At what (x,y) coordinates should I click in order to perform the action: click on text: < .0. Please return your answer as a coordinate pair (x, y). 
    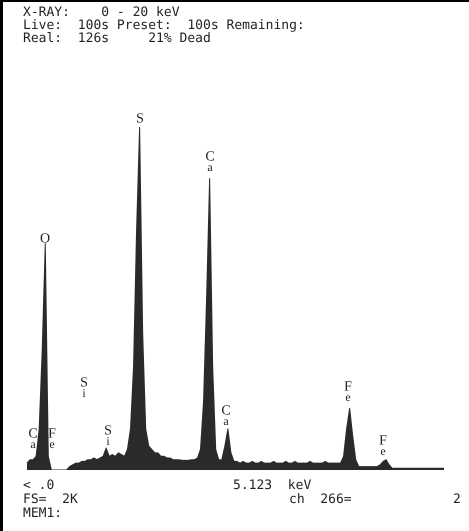
    Looking at the image, I should click on (38, 485).